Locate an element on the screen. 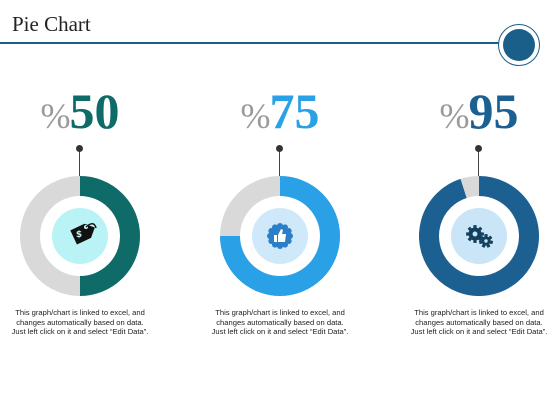 Image resolution: width=560 pixels, height=420 pixels. chart-2-arc is located at coordinates (280, 236).